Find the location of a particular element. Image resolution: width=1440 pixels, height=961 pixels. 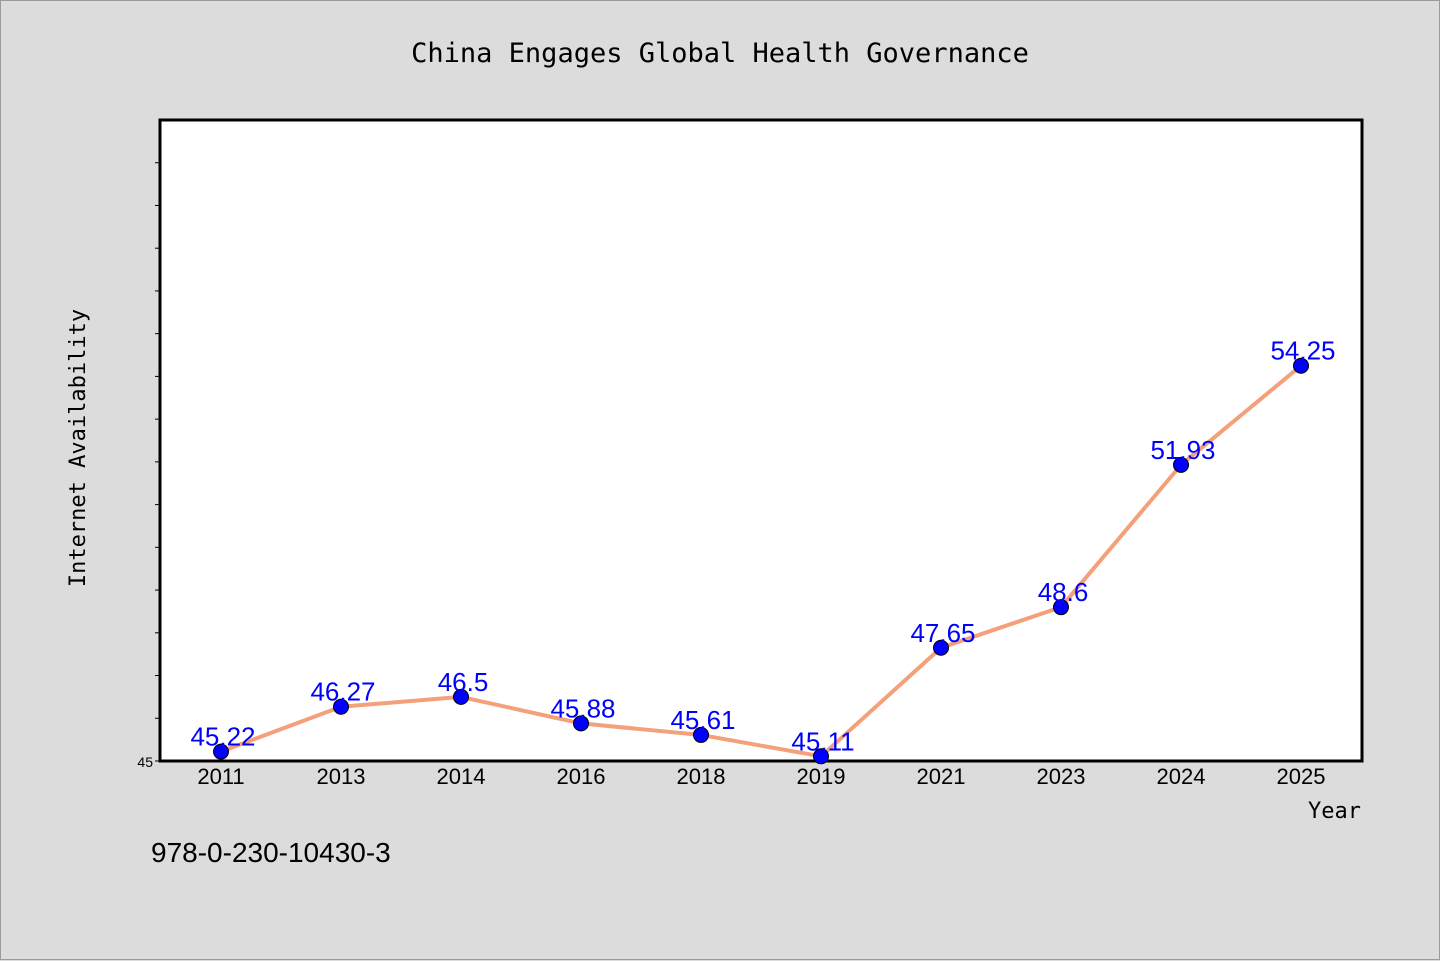

x-tick-label: 2025 is located at coordinates (1301, 776).